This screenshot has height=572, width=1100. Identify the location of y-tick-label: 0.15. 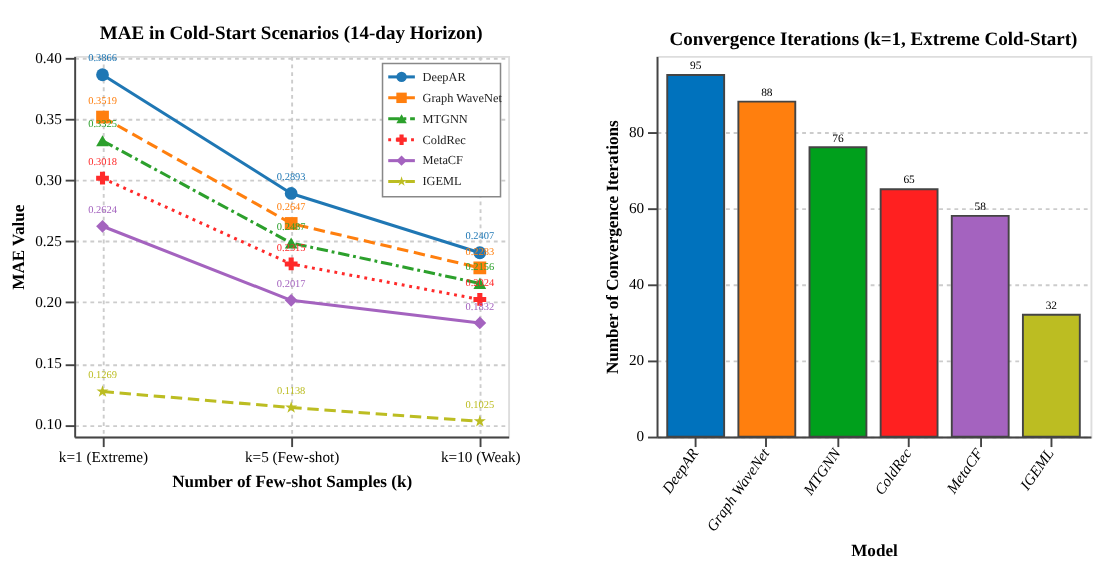
(49, 363).